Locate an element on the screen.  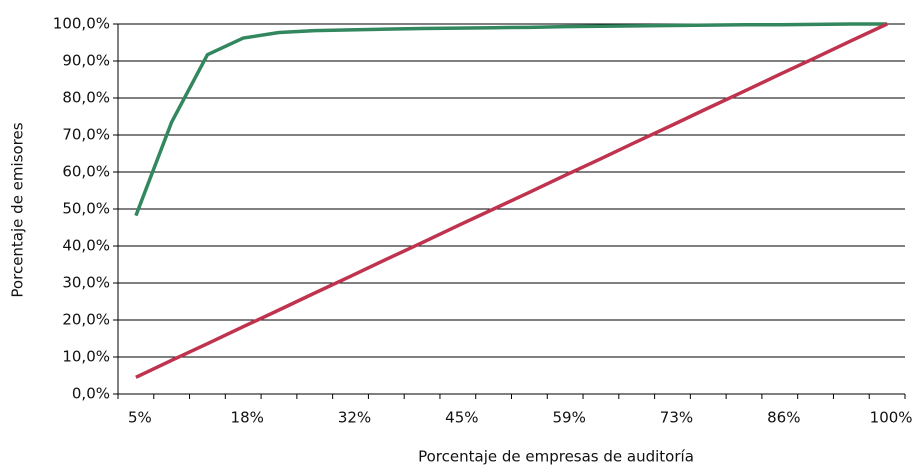
x-axis-label: Porcentaje de empresas de auditoría is located at coordinates (556, 457).